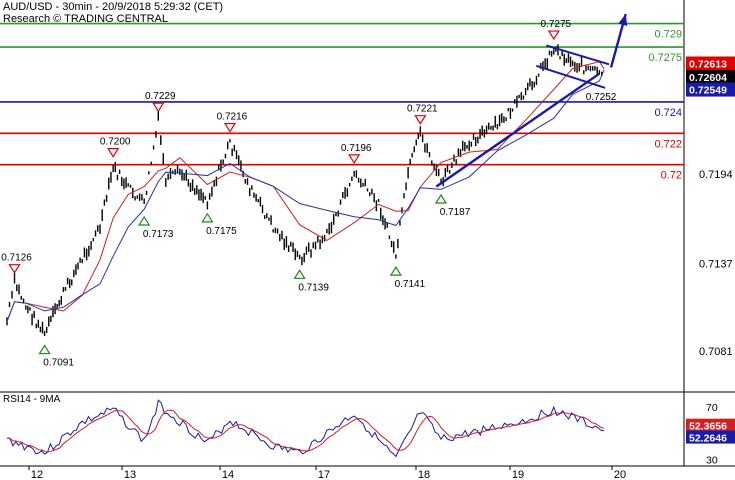  What do you see at coordinates (668, 144) in the screenshot?
I see `level-label-0.722: 0.722` at bounding box center [668, 144].